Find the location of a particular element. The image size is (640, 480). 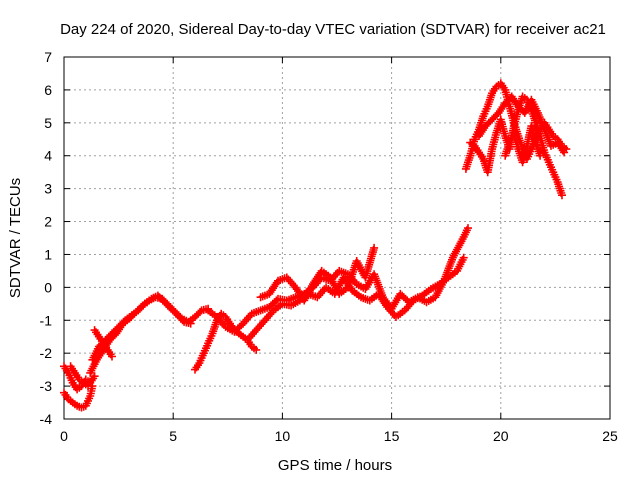

y-tick-label: 6 is located at coordinates (48, 90).